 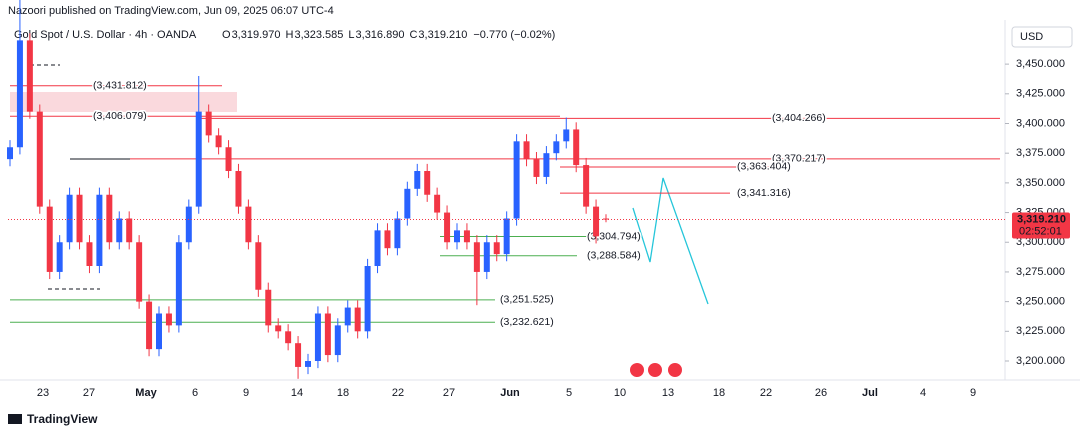 I want to click on y-tick-label: 3,275.000, so click(x=1040, y=272).